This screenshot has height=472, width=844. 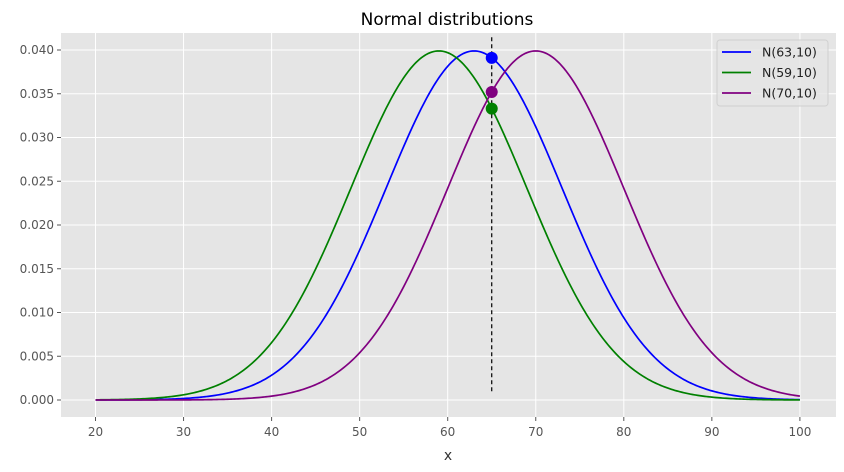 I want to click on x-tick-label: 100, so click(x=799, y=432).